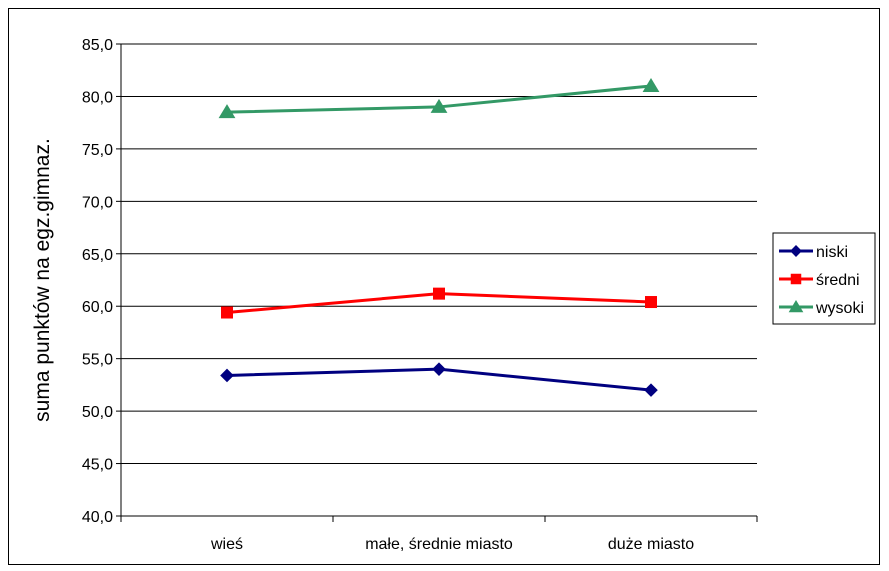 This screenshot has height=571, width=889. Describe the element at coordinates (97, 281) in the screenshot. I see `y-tick-labels: 40,0 45,0 50,0 55,0 60,0 65,0 70,0 75,0 80,0 85,0` at that location.